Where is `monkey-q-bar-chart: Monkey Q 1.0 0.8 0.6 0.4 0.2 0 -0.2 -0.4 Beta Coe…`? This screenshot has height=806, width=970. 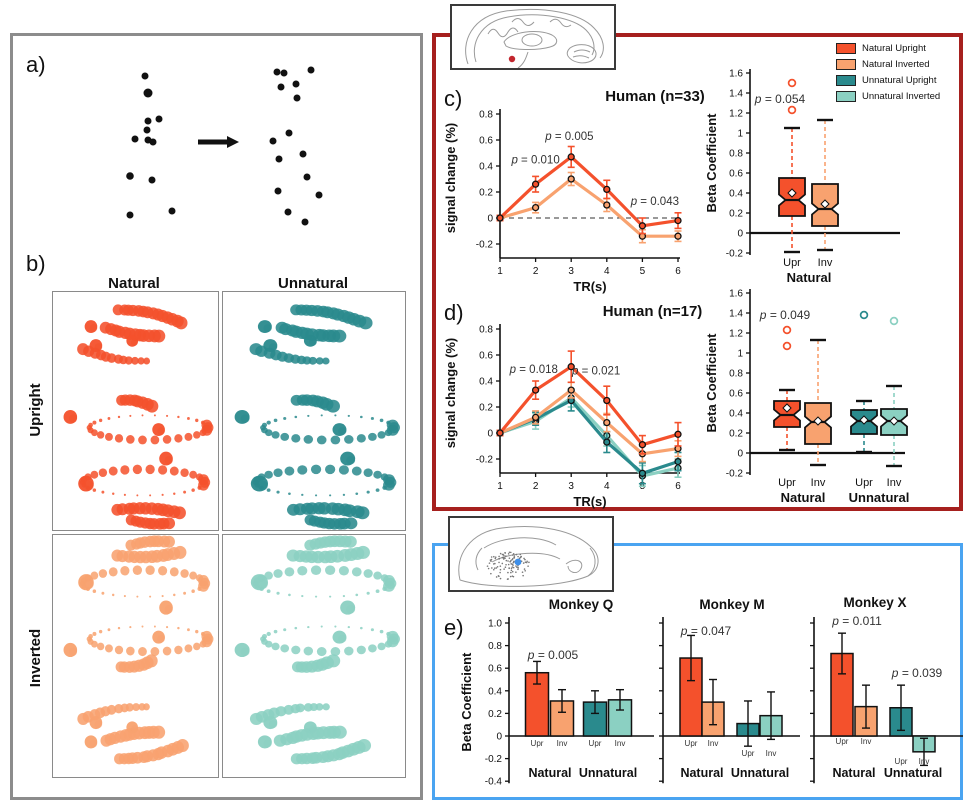 monkey-q-bar-chart: Monkey Q 1.0 0.8 0.6 0.4 0.2 0 -0.2 -0.4 Beta Coe… is located at coordinates (556, 692).